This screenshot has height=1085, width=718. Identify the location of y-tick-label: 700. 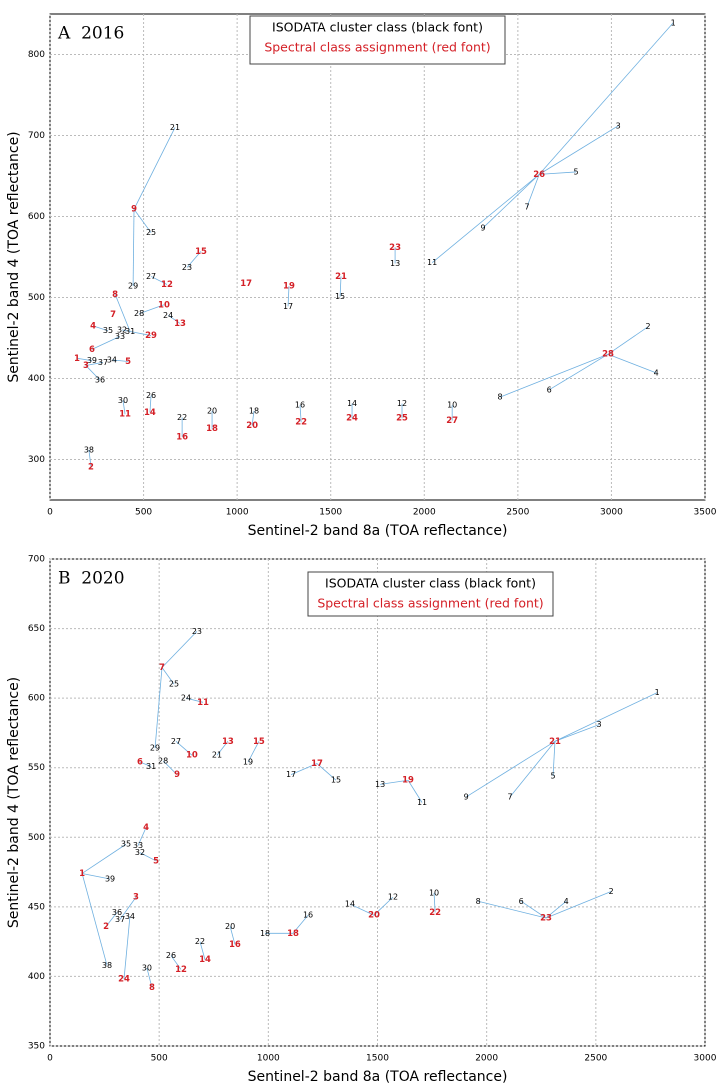
(36, 136).